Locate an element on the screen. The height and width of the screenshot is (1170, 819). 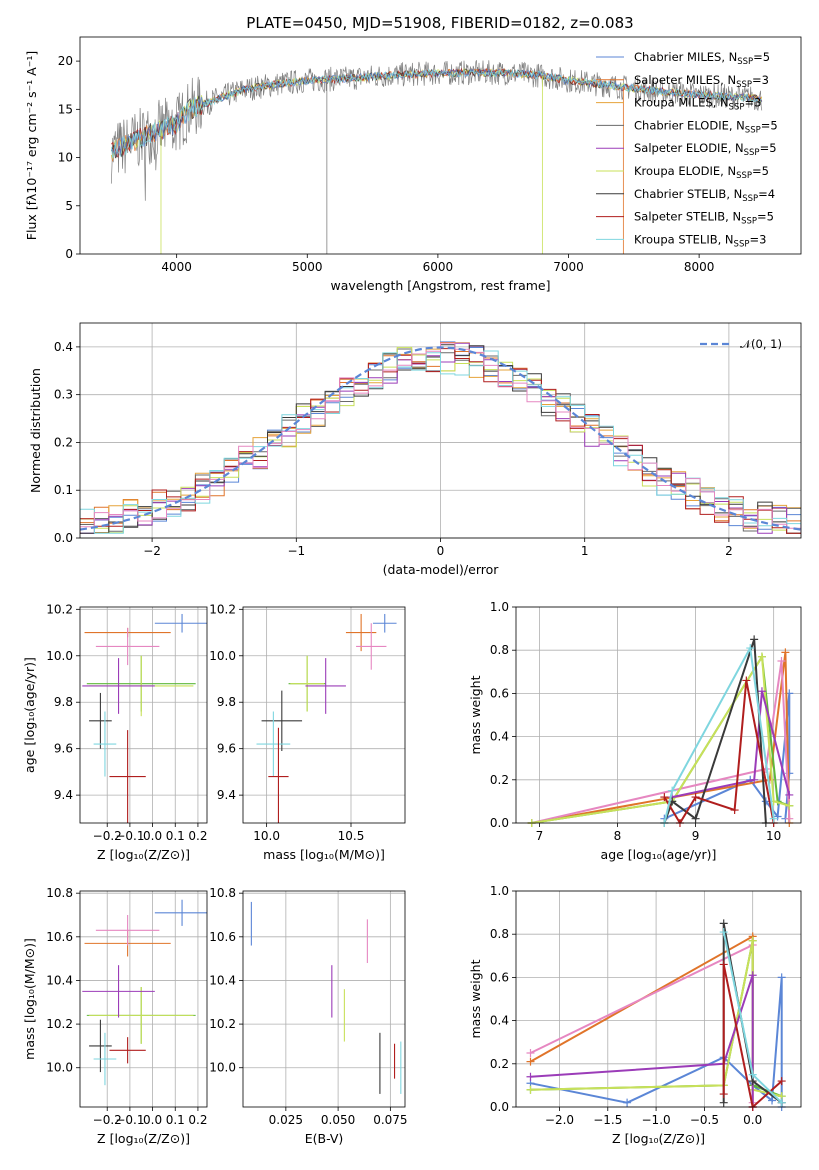
legend-label: Chabrier STELIB, NSSP=4 is located at coordinates (704, 195).